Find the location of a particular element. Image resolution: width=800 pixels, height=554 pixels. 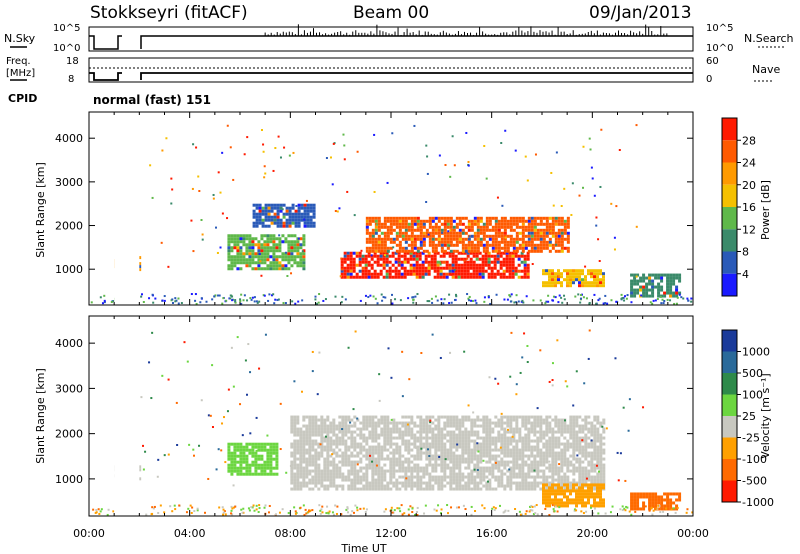

colorbar-tick-label: -1000 is located at coordinates (758, 502).